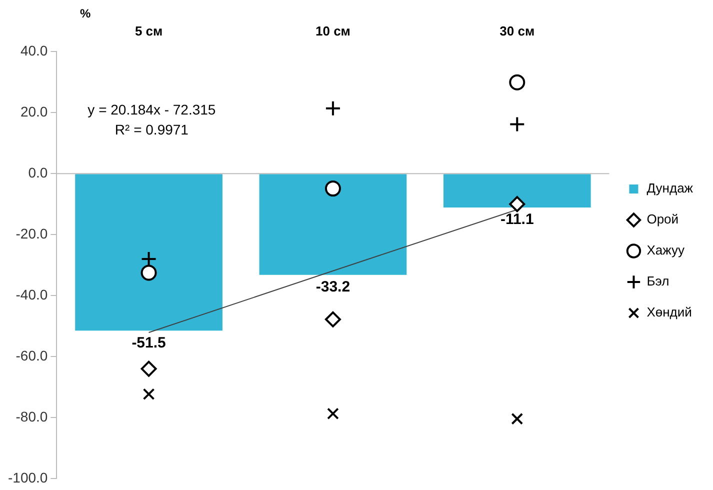 This screenshot has width=713, height=490. What do you see at coordinates (32, 355) in the screenshot?
I see `y-tick-label: -60.0` at bounding box center [32, 355].